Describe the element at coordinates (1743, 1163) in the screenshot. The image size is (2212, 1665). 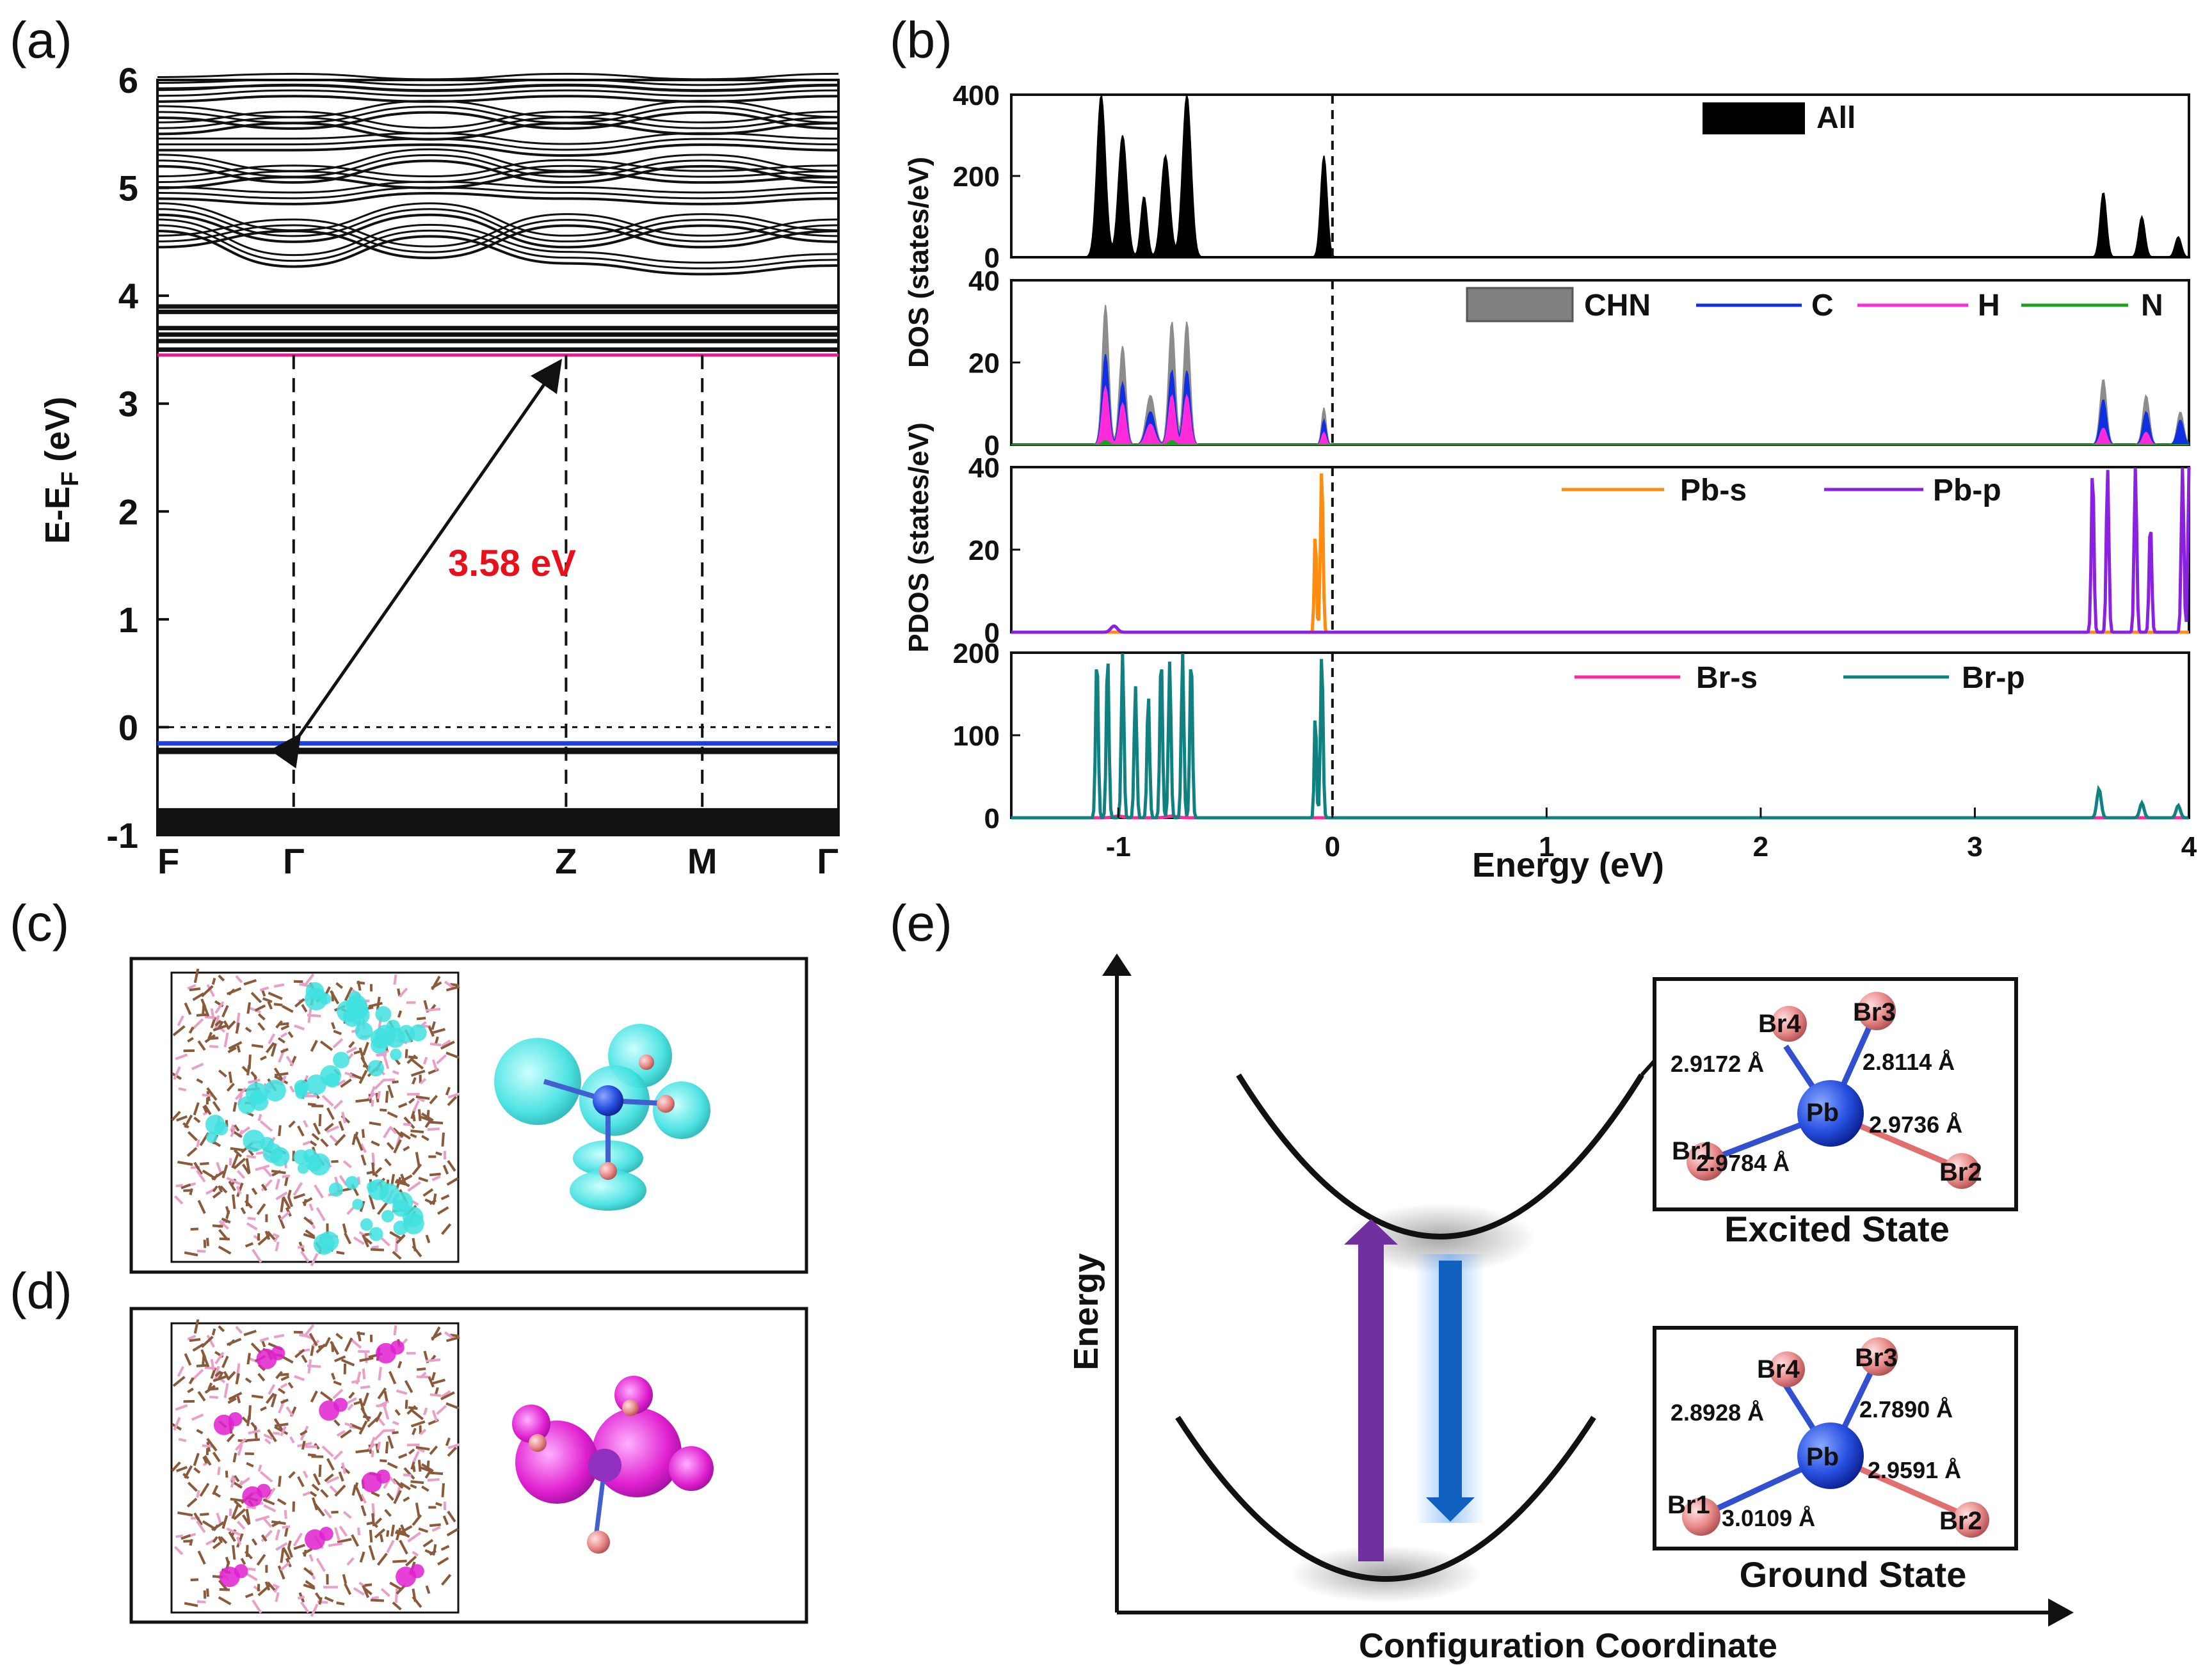
I see `excited-bond-br1: 2.9784 Å` at that location.